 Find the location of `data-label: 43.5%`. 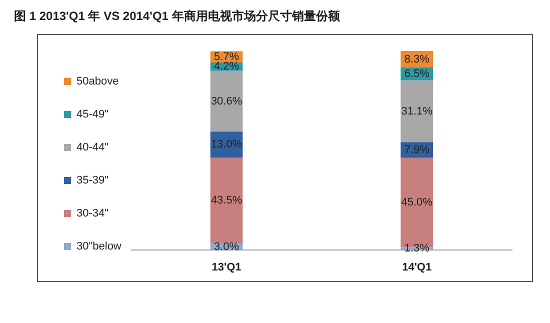

data-label: 43.5% is located at coordinates (226, 200).